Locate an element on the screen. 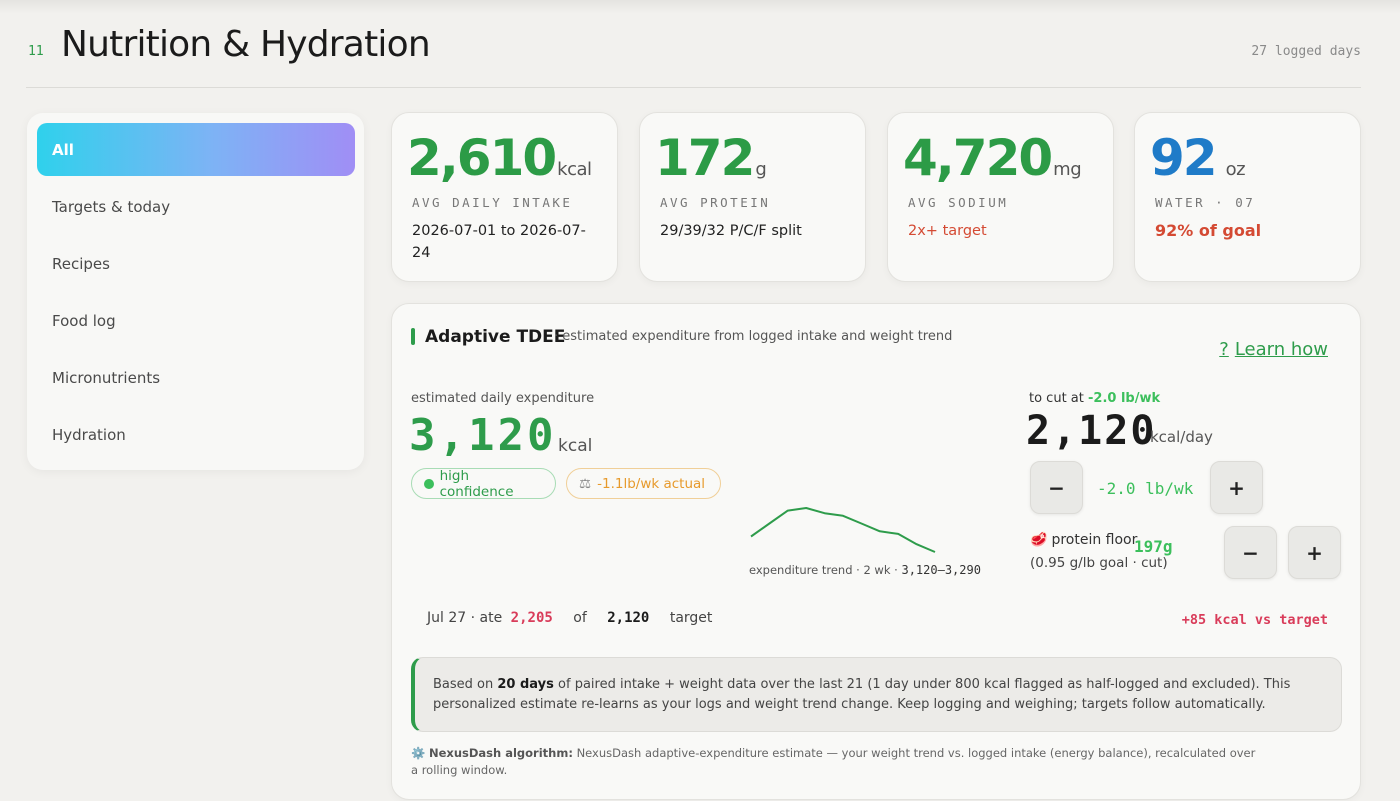 Image resolution: width=1400 pixels, height=801 pixels. sidebar-item-micronutrients: Micronutrients is located at coordinates (196, 377).